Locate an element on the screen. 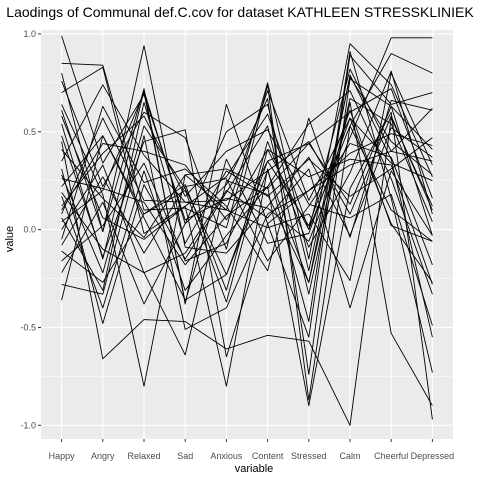 The image size is (480, 480). y-axis-title: value is located at coordinates (10, 239).